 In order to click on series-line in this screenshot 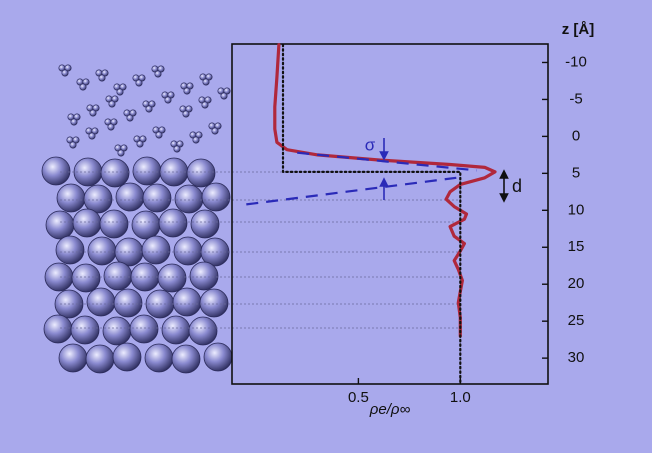, I will do `click(351, 191)`.